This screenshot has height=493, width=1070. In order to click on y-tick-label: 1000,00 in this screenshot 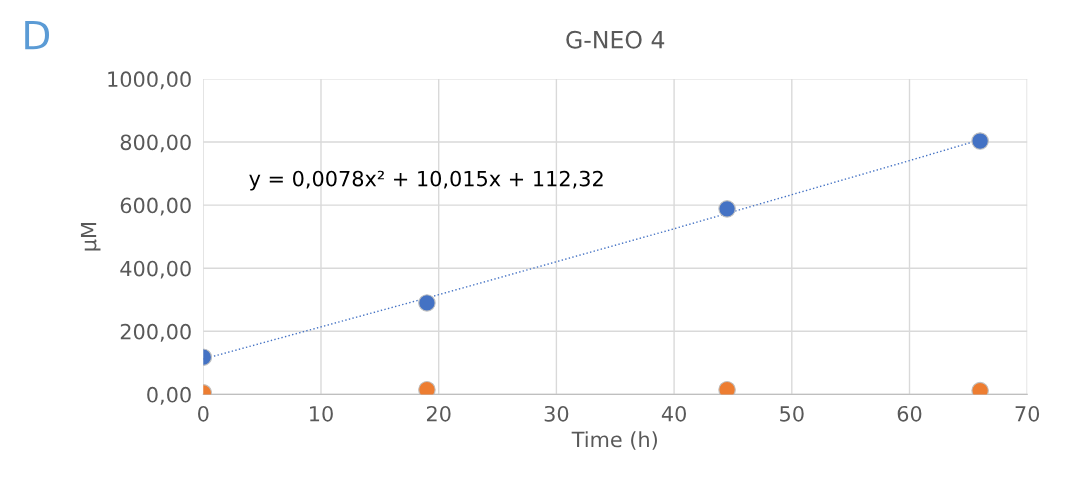, I will do `click(149, 80)`.